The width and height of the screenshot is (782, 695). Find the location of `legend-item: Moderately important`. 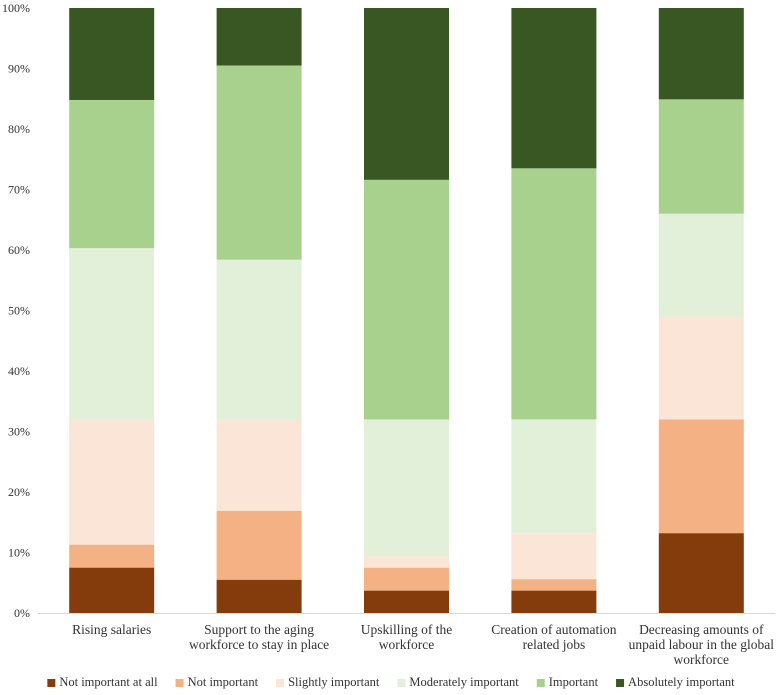

legend-item: Moderately important is located at coordinates (458, 682).